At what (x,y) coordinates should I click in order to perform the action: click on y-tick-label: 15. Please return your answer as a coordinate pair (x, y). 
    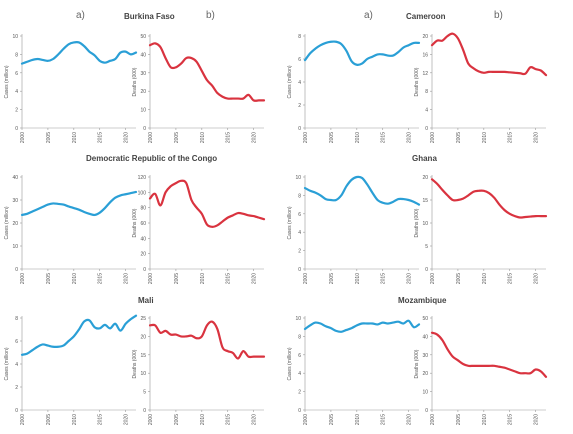
    Looking at the image, I should click on (143, 356).